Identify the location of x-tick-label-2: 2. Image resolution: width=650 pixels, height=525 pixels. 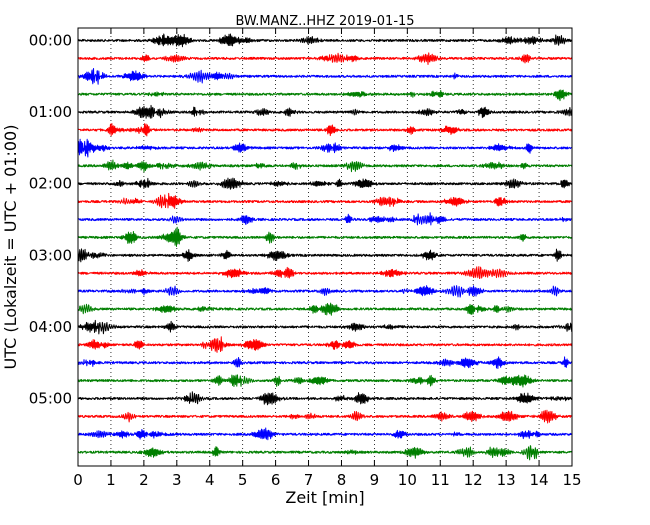
(144, 480).